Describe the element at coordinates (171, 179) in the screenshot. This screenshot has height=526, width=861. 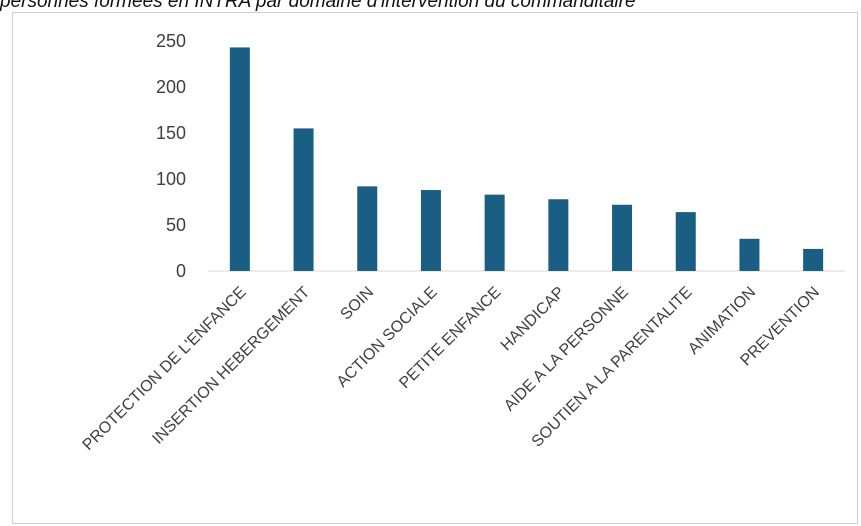
I see `y-tick-label: 100` at that location.